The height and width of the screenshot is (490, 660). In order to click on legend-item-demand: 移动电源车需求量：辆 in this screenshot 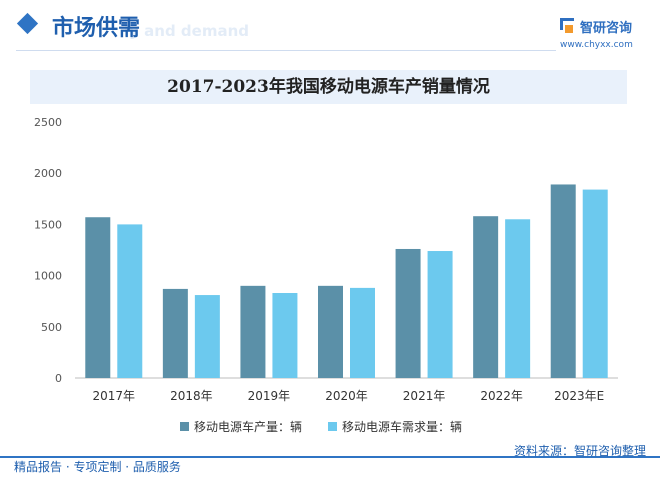, I will do `click(395, 426)`.